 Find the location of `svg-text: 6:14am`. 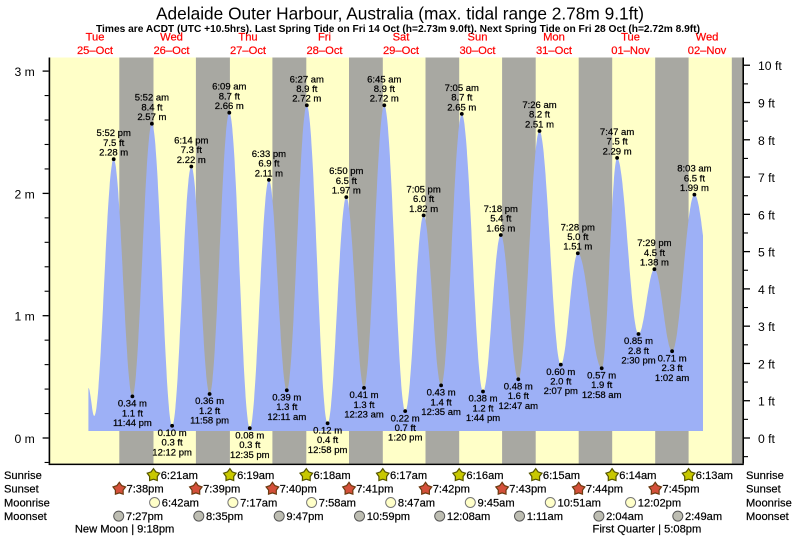

svg-text: 6:14am is located at coordinates (637, 476).